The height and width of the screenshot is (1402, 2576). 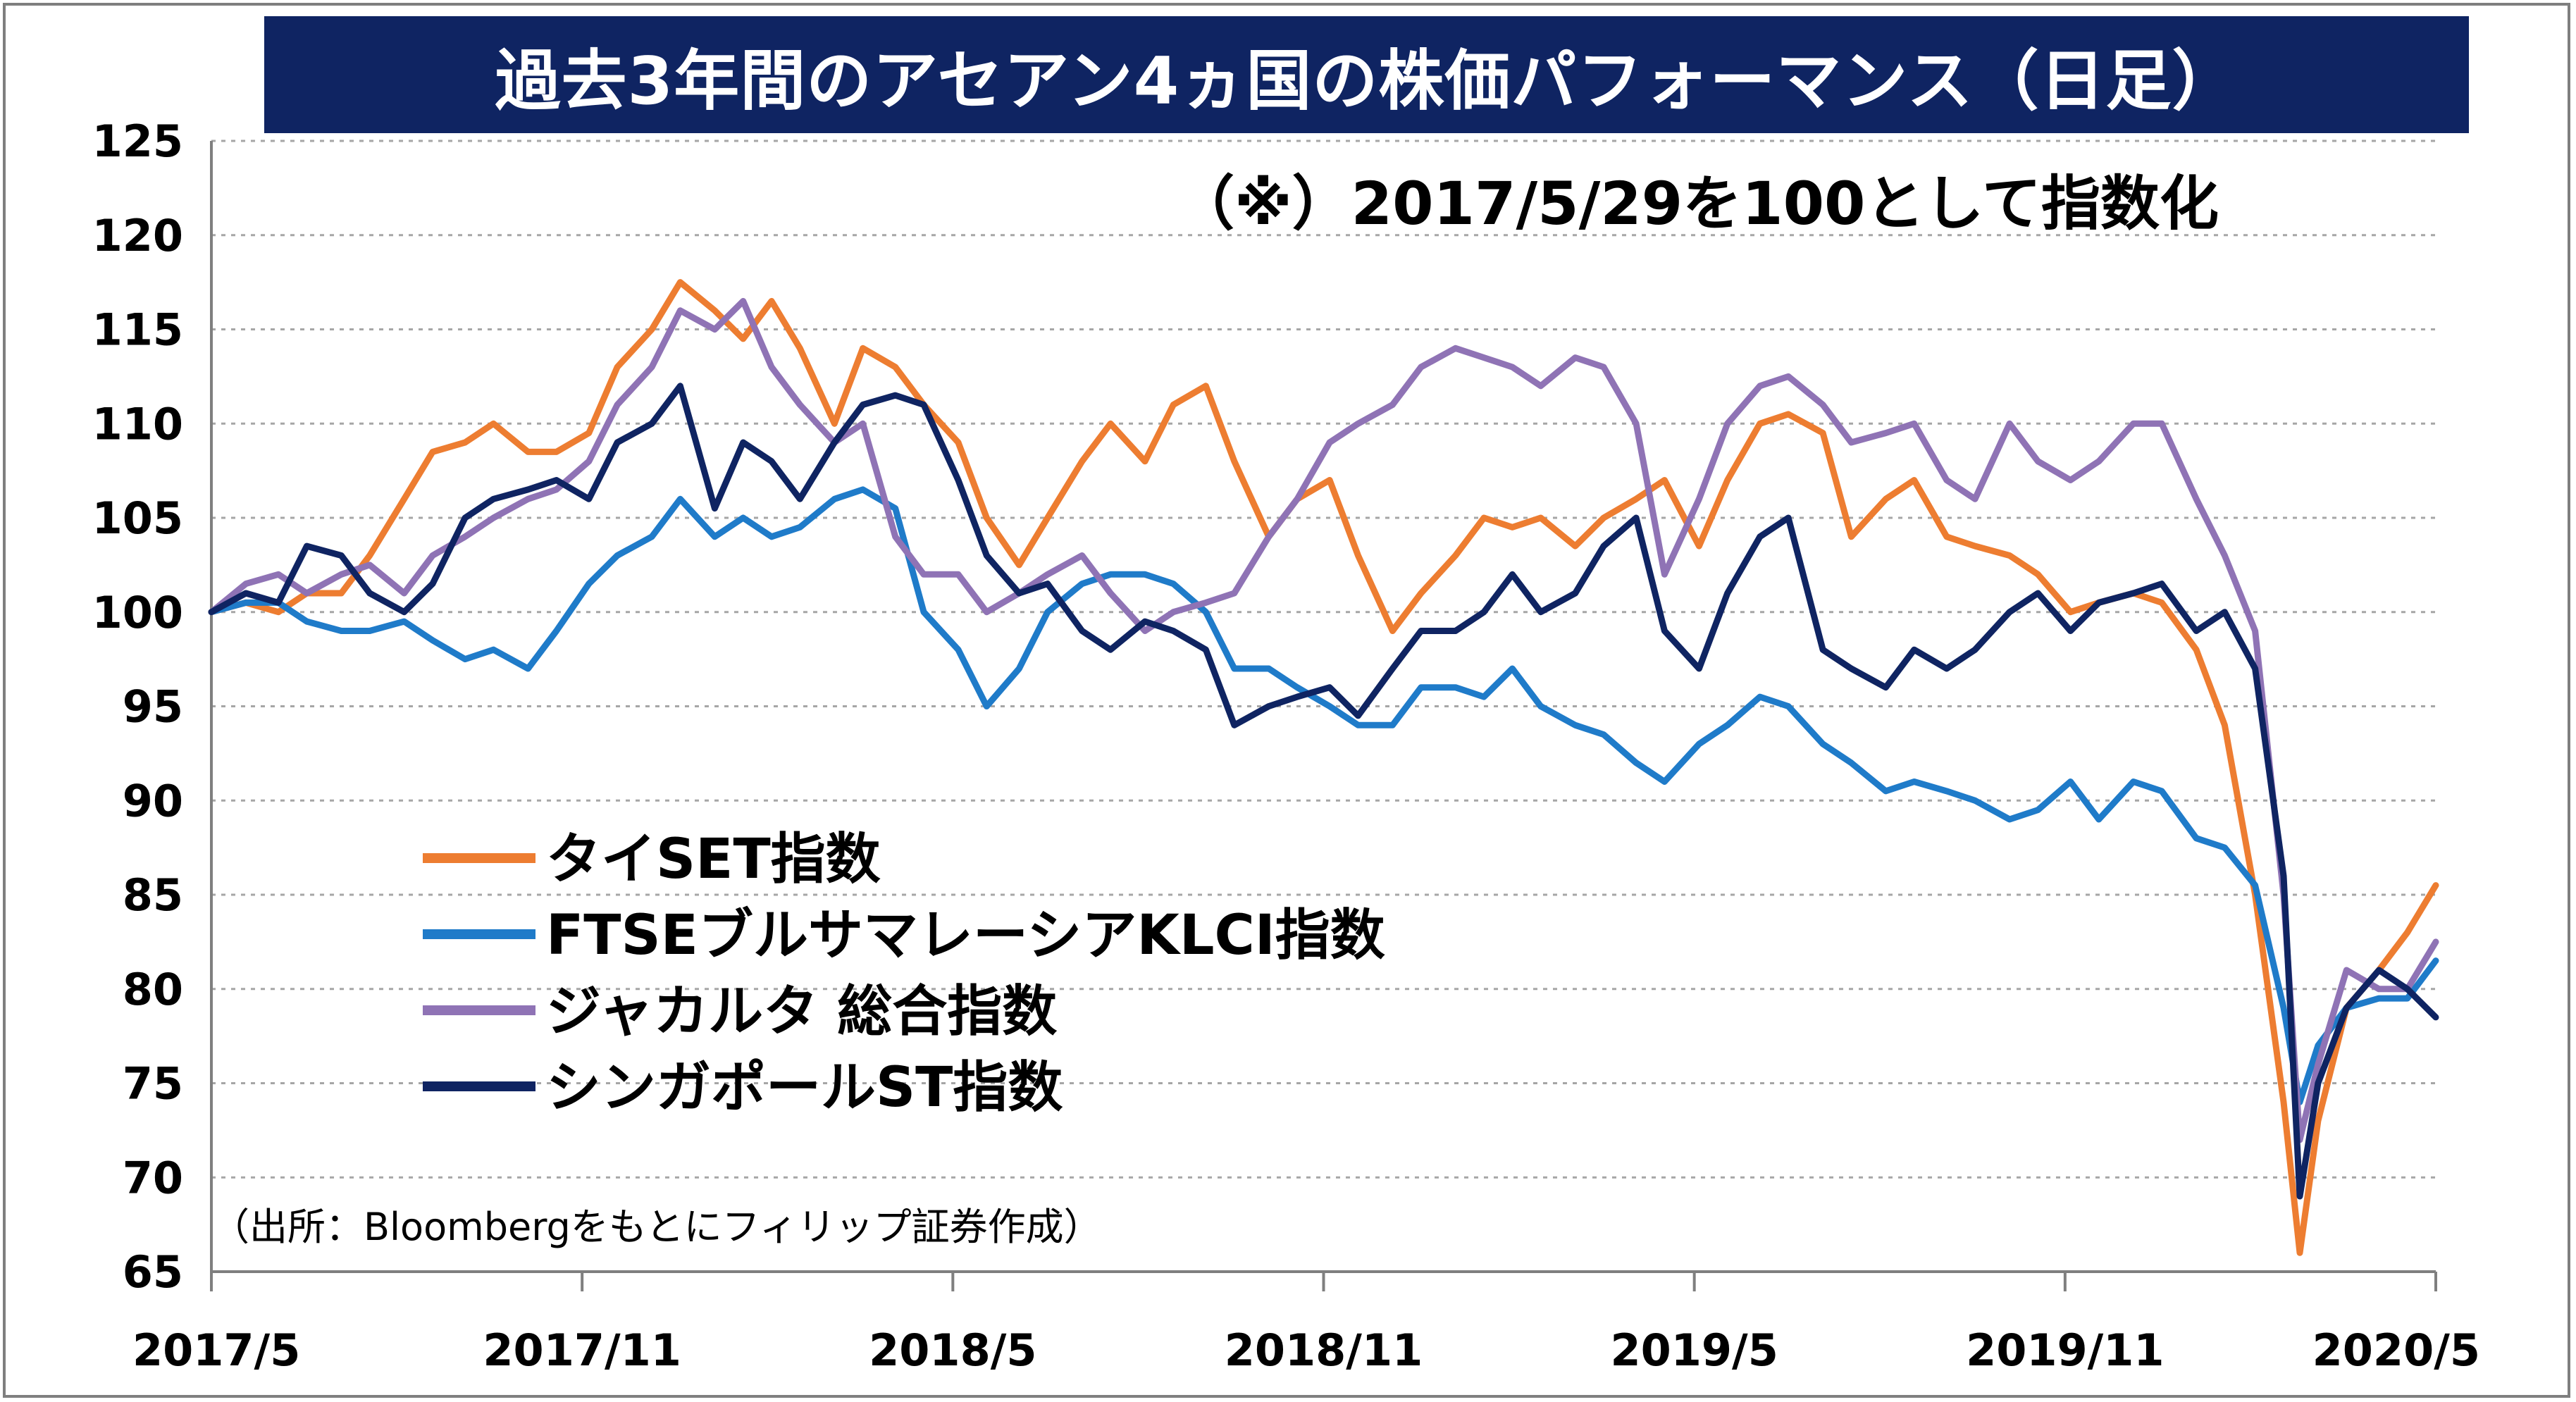 I want to click on y-tick-label: 95, so click(x=153, y=707).